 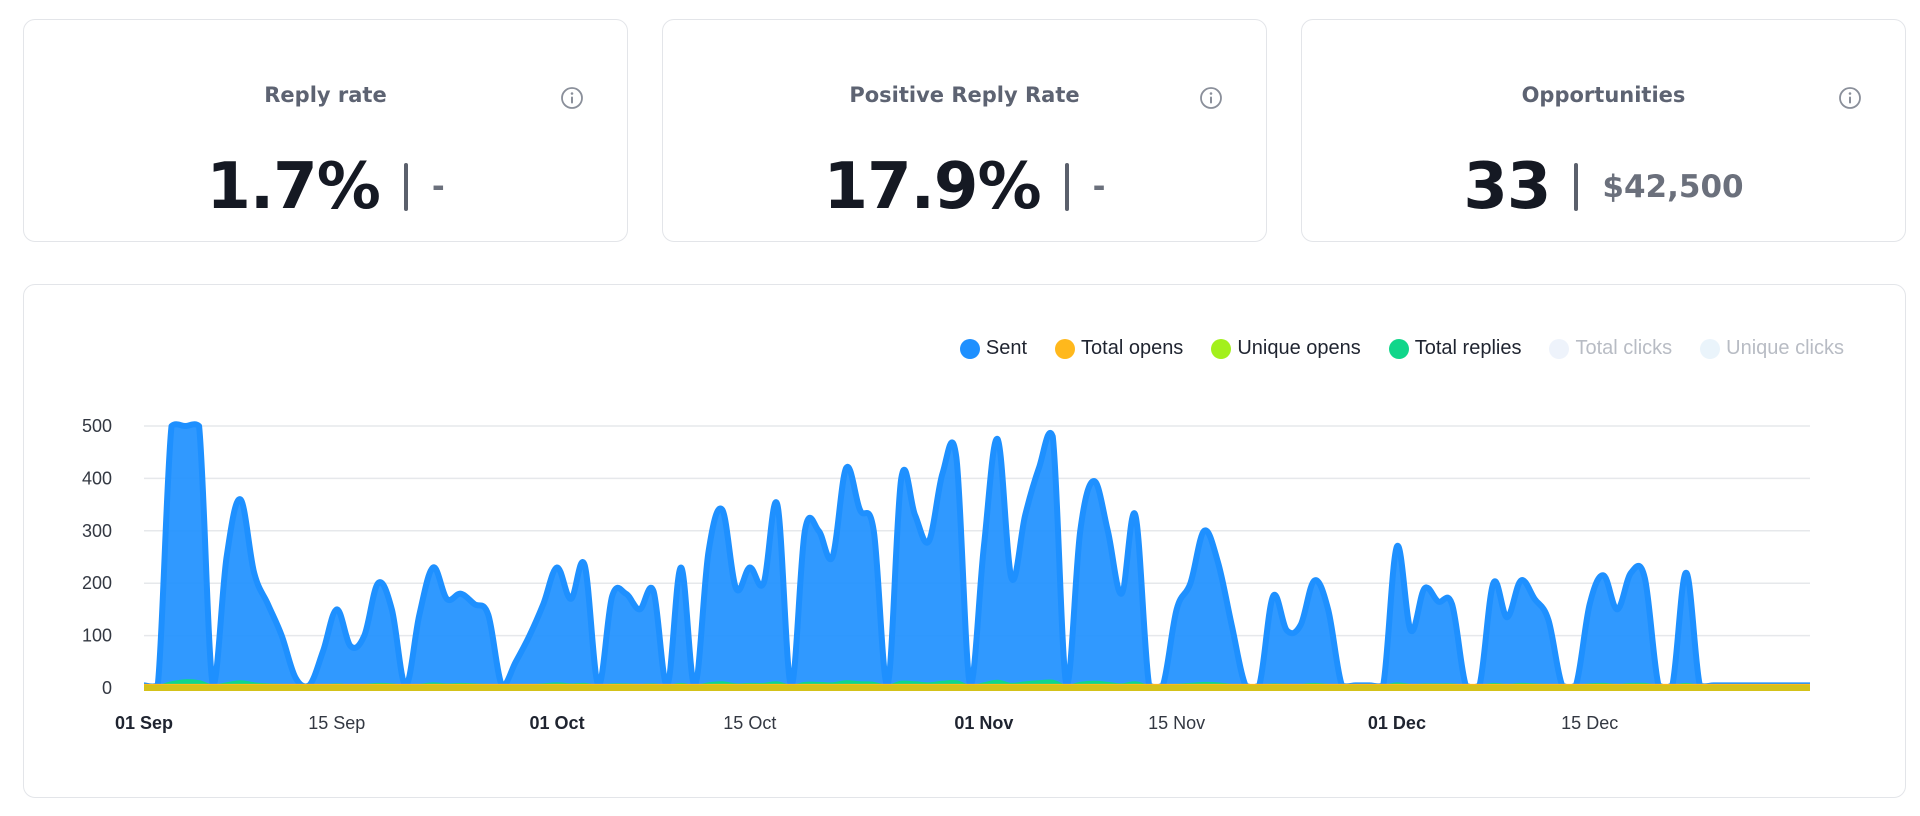 I want to click on legend-label: Total replies, so click(x=1468, y=348).